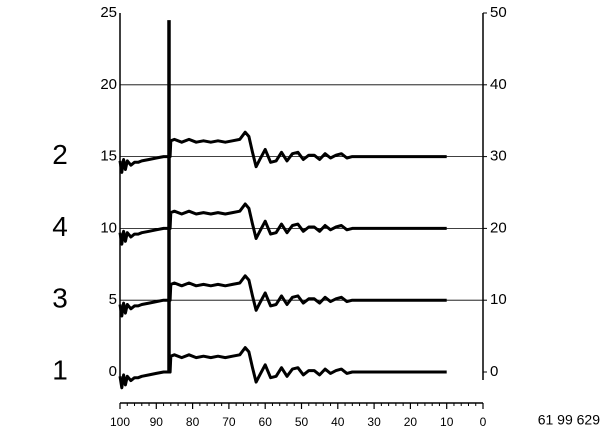  I want to click on trace-label: 4, so click(60, 226).